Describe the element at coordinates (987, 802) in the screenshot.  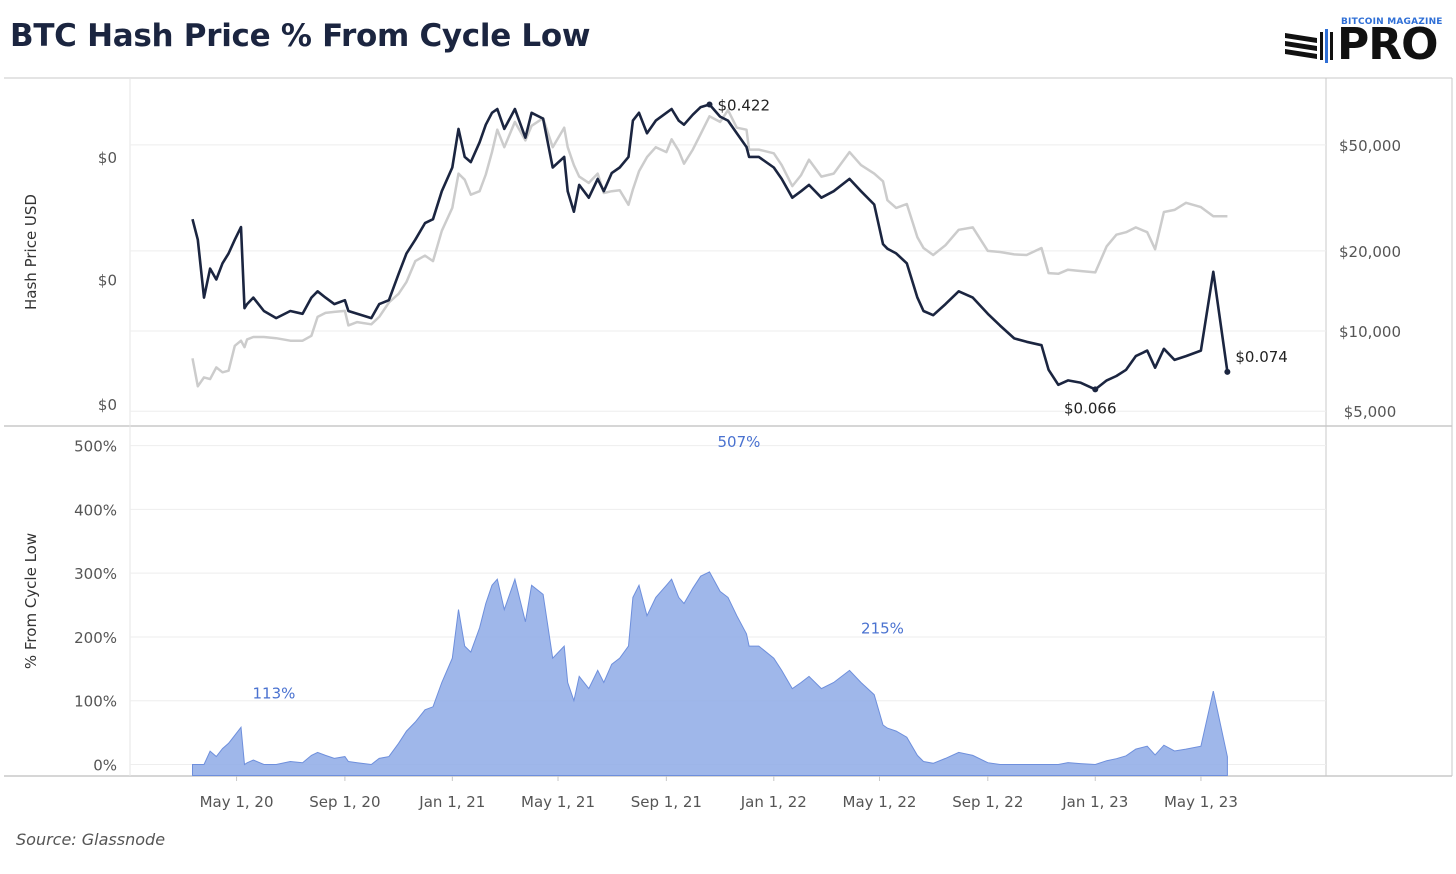
I see `x-tick-label: Sep 1, 22` at that location.